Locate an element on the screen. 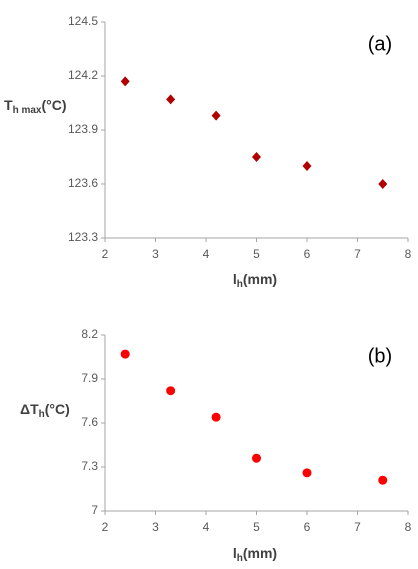 Image resolution: width=418 pixels, height=569 pixels. y-tick-label: 7 is located at coordinates (94, 510).